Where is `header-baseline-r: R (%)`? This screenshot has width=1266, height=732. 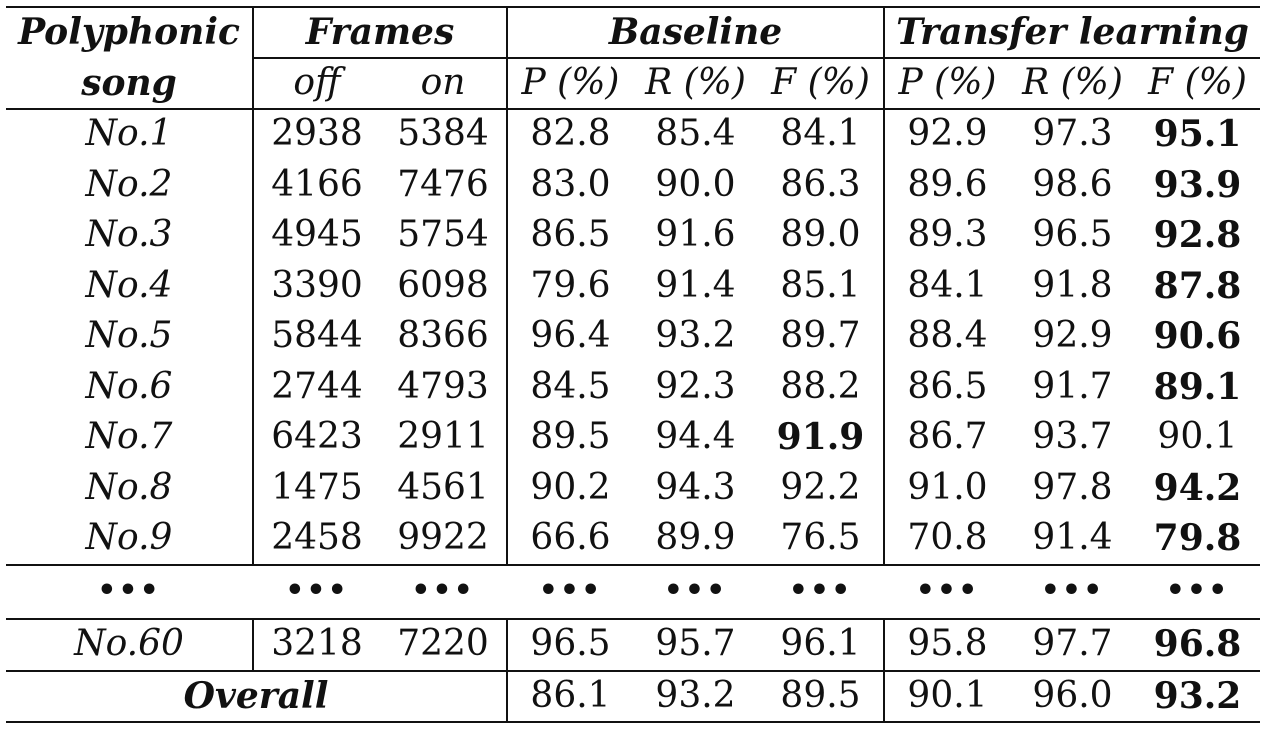 header-baseline-r: R (%) is located at coordinates (695, 82).